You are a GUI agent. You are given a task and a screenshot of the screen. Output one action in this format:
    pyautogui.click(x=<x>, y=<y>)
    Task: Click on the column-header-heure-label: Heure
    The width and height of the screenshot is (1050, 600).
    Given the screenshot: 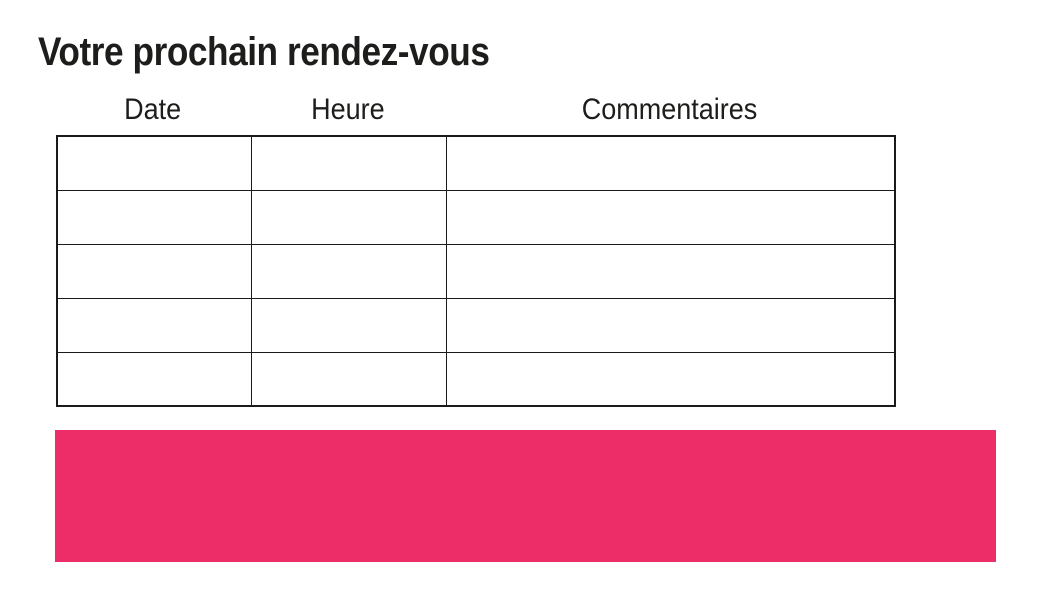 What is the action you would take?
    pyautogui.click(x=347, y=109)
    